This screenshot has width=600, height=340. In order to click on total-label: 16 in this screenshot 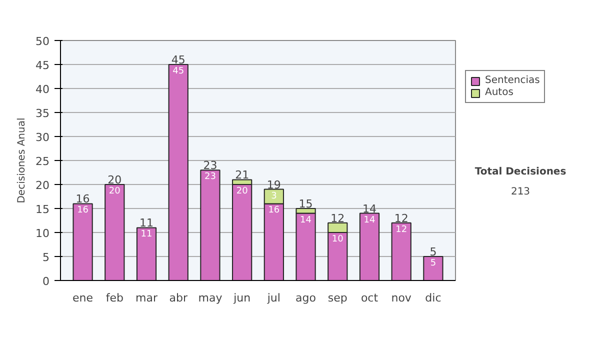, I will do `click(83, 199)`.